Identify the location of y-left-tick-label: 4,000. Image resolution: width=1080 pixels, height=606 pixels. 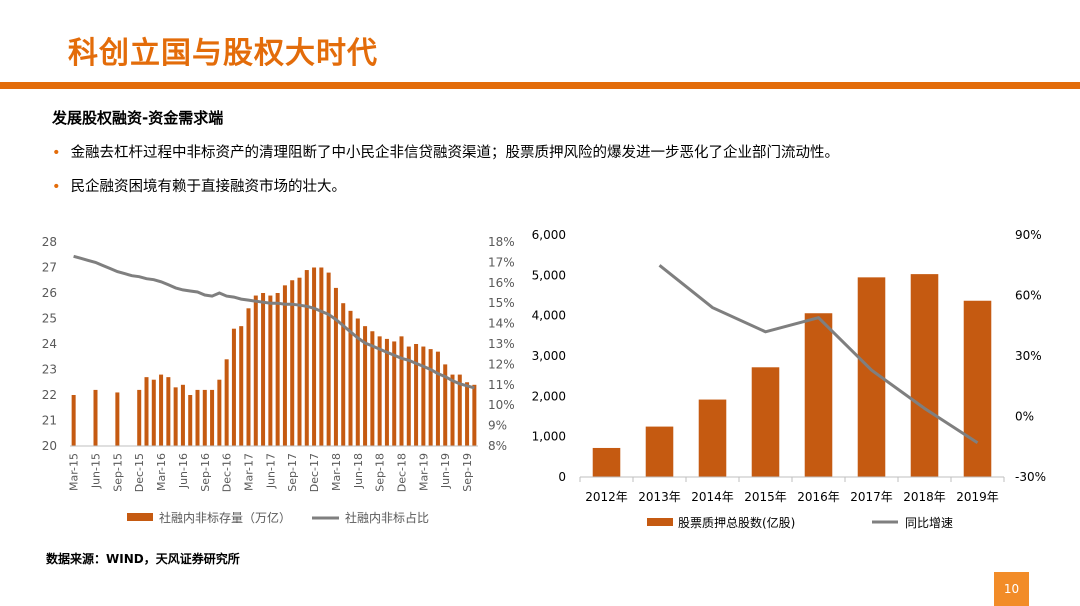
(549, 316).